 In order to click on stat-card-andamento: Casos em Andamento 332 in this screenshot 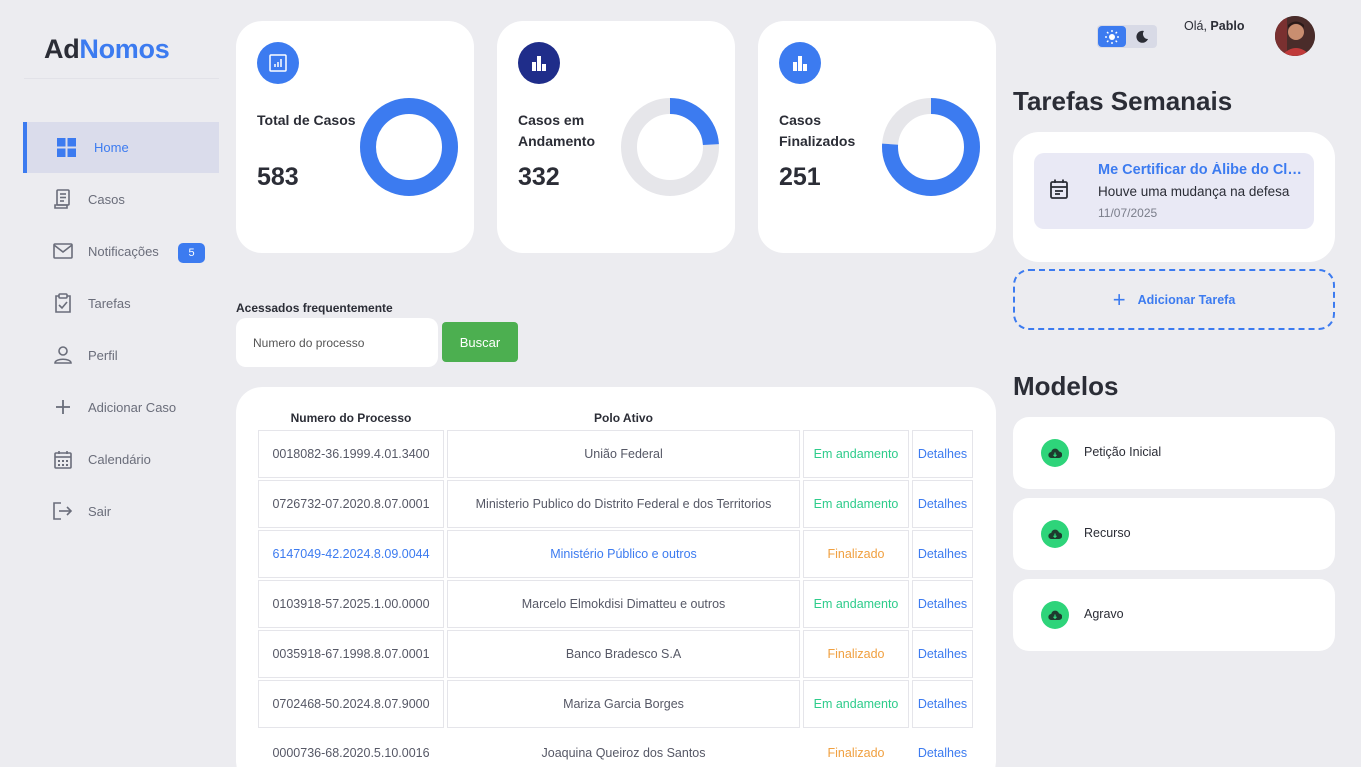, I will do `click(616, 137)`.